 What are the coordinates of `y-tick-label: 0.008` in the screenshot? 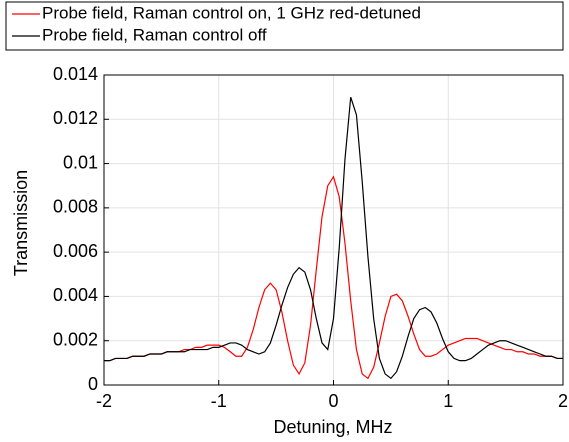 It's located at (75, 207).